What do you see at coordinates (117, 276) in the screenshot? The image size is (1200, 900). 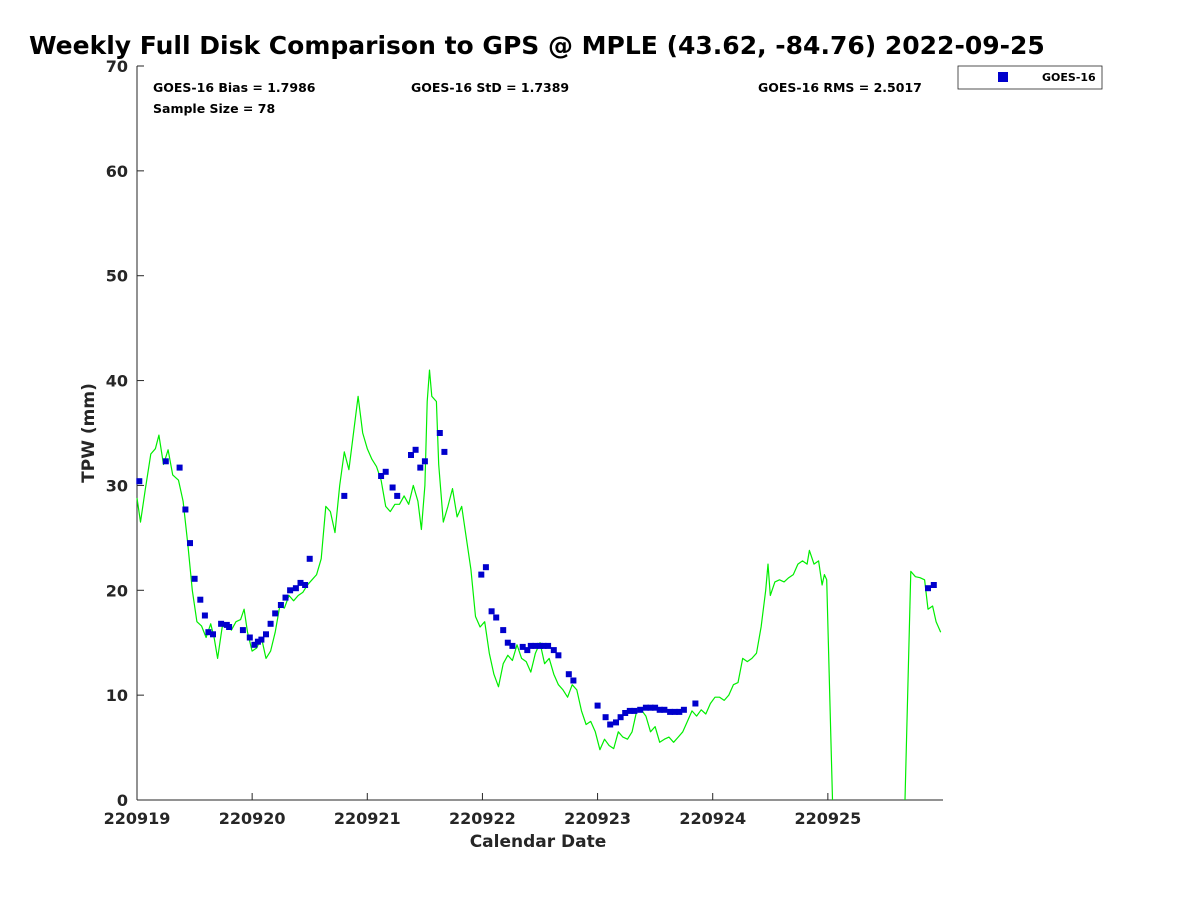 I see `y-tick-label: 50` at bounding box center [117, 276].